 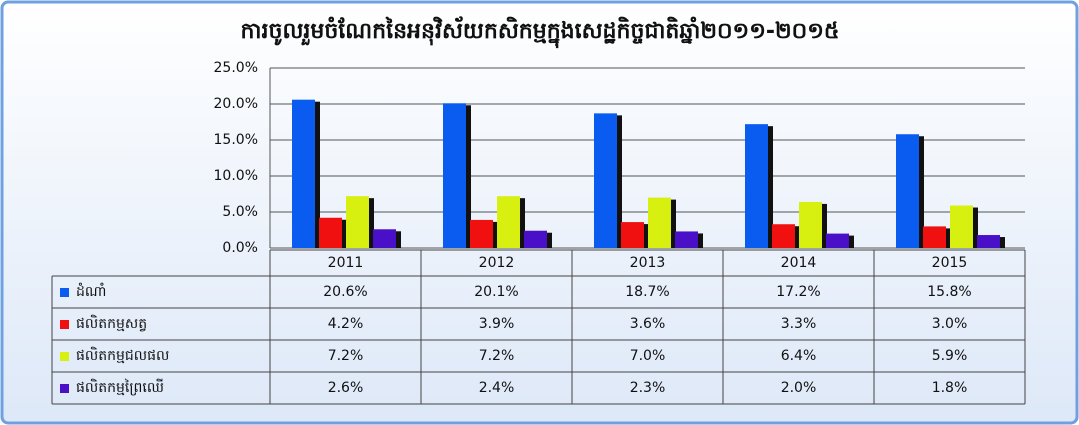 What do you see at coordinates (122, 355) in the screenshot?
I see `legend-label: ផលិតកម្មជលផល` at bounding box center [122, 355].